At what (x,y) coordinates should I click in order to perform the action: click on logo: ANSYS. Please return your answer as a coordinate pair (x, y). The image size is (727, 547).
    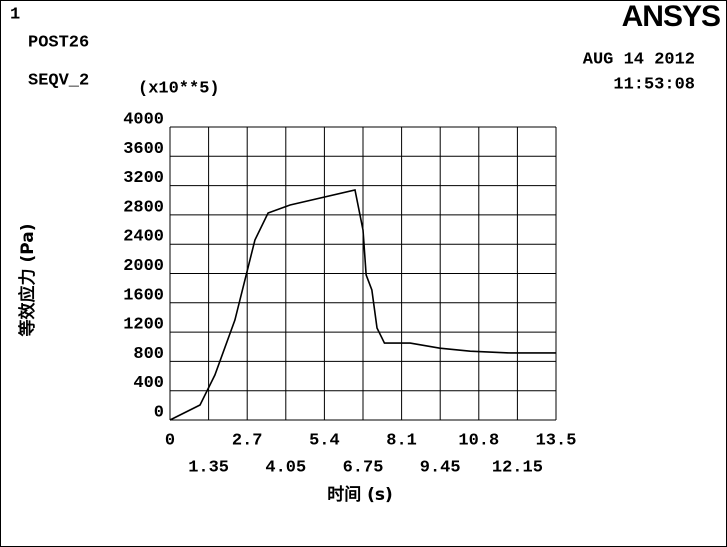
    Looking at the image, I should click on (671, 16).